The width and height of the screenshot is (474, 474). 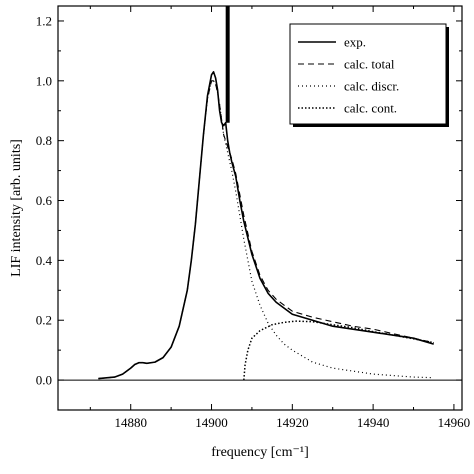 I want to click on x-tick-label: 14940, so click(x=373, y=422).